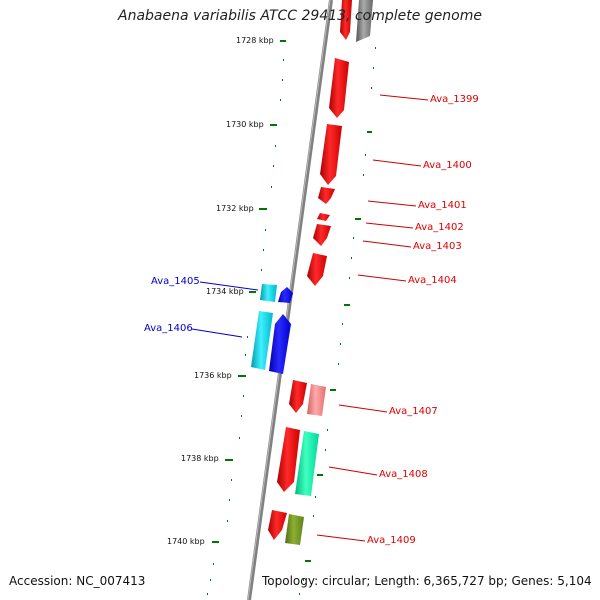  Describe the element at coordinates (262, 340) in the screenshot. I see `gene-Ava_1406-cds` at that location.